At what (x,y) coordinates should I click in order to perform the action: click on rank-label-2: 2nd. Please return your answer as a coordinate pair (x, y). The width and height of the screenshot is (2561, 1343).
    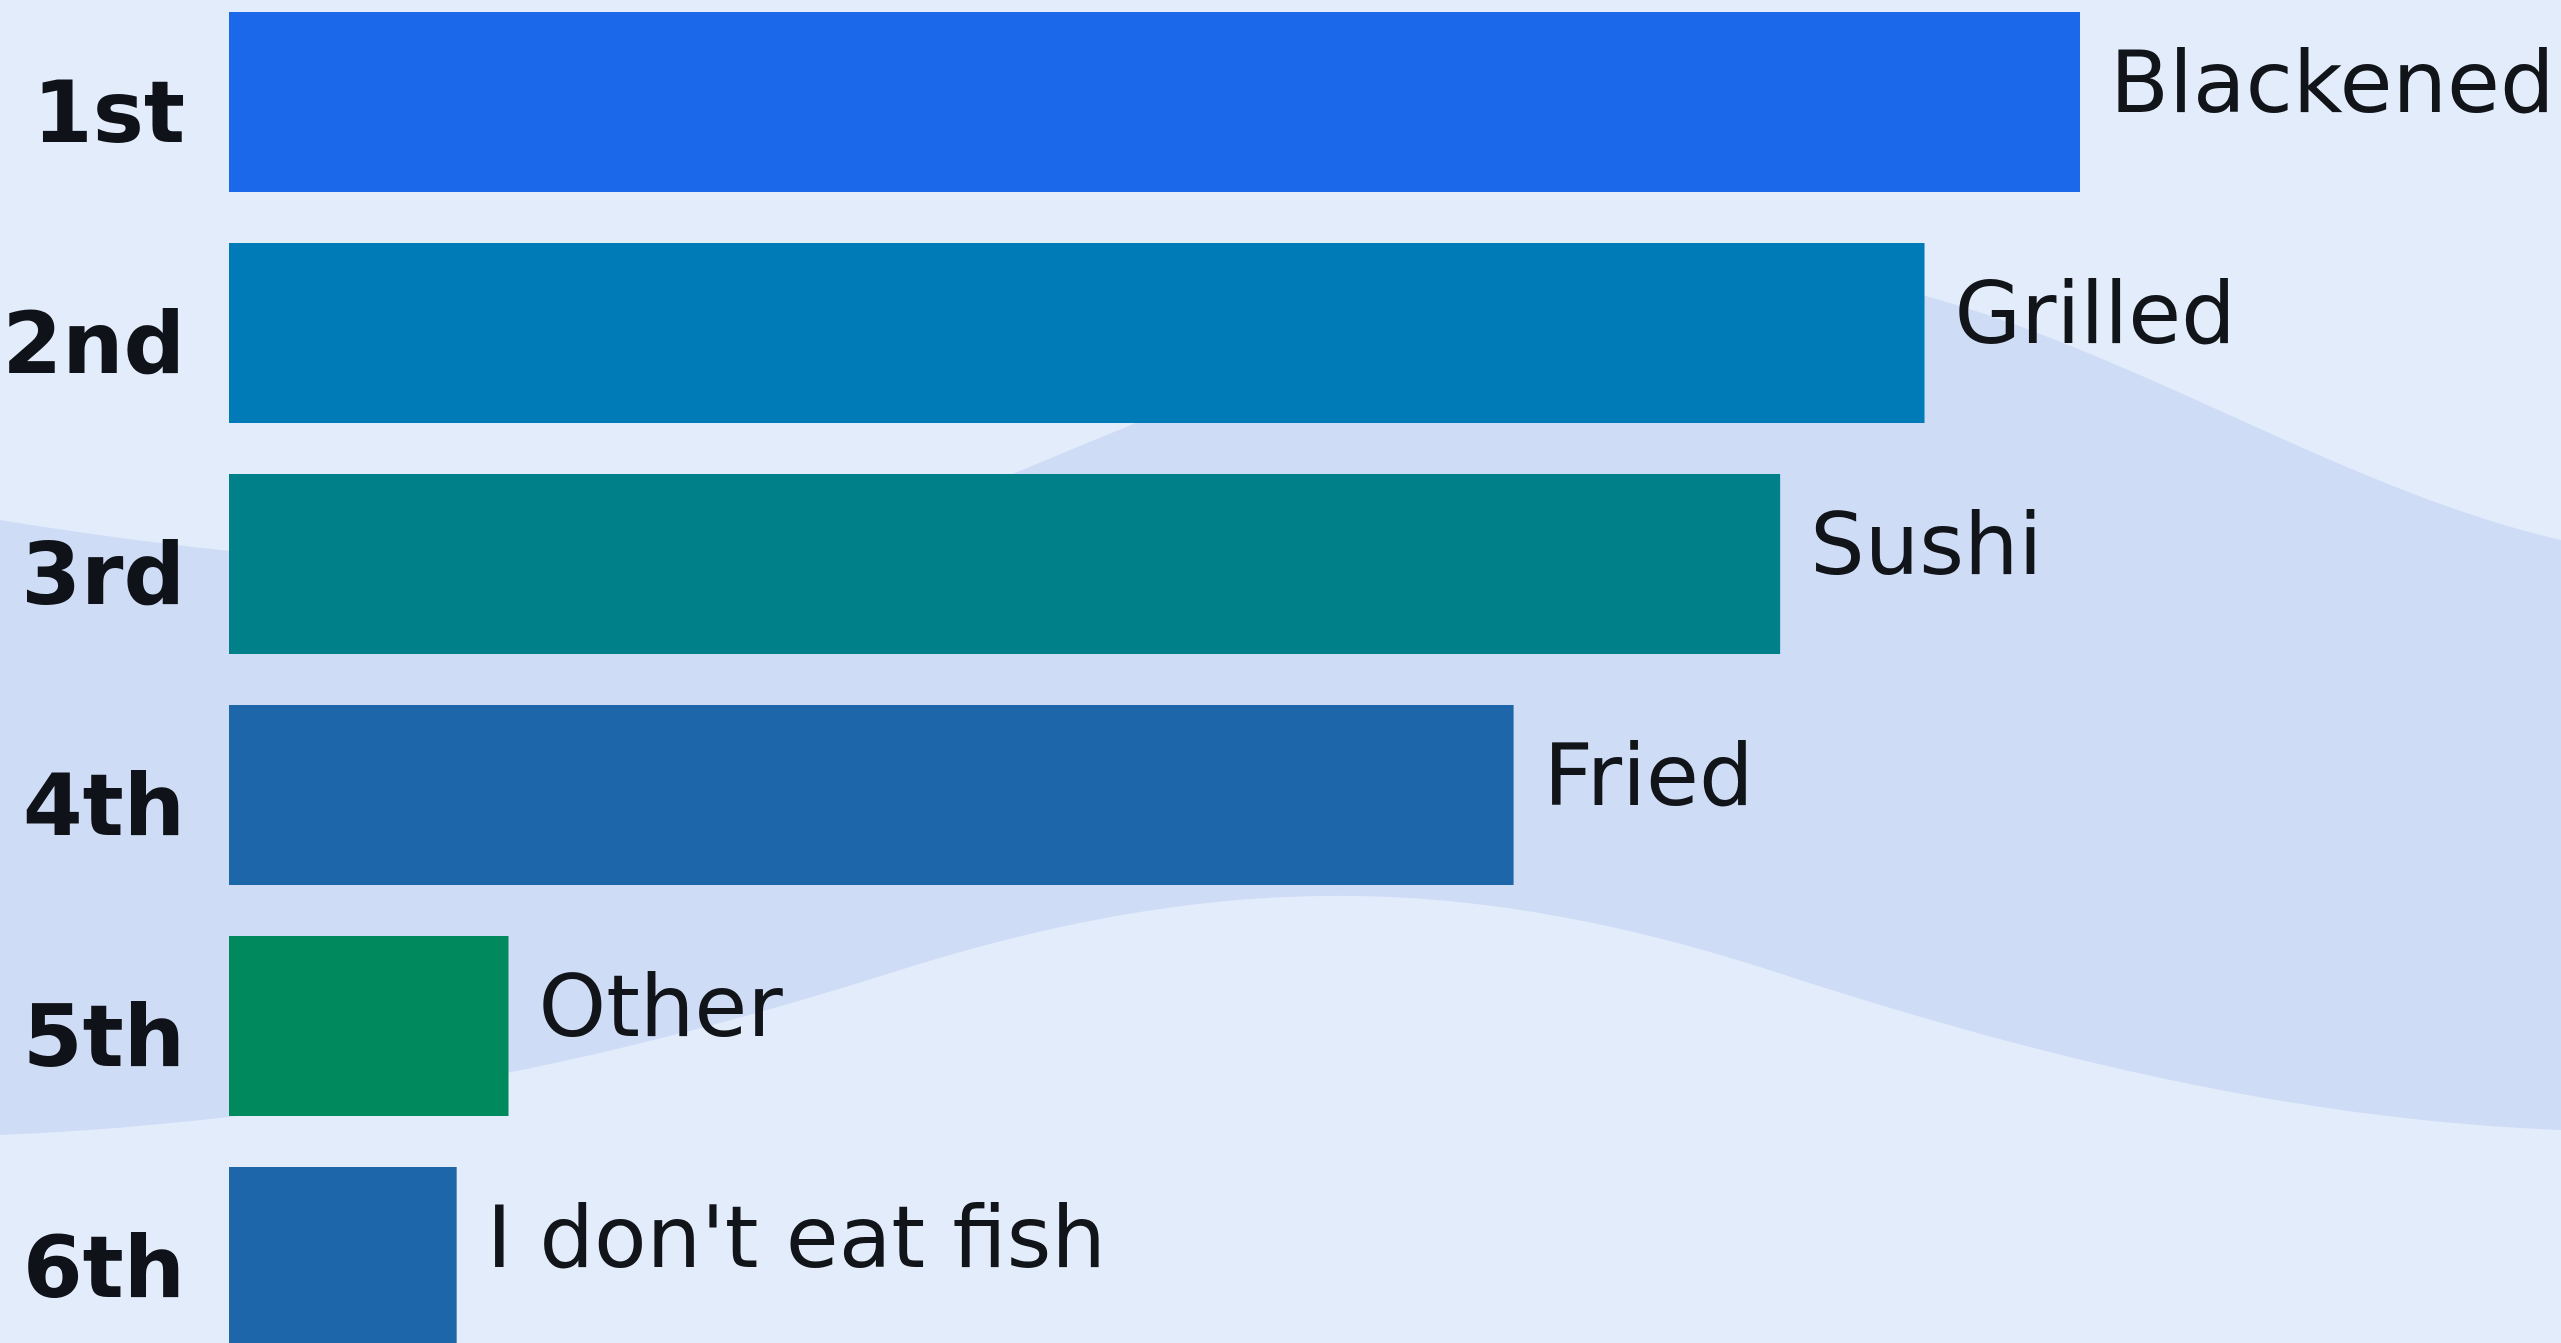
    Looking at the image, I should click on (93, 344).